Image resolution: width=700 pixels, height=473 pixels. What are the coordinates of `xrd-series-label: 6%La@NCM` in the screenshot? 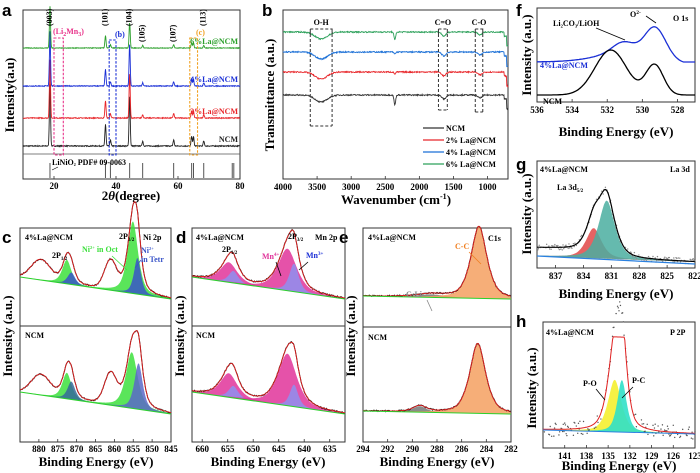 It's located at (214, 41).